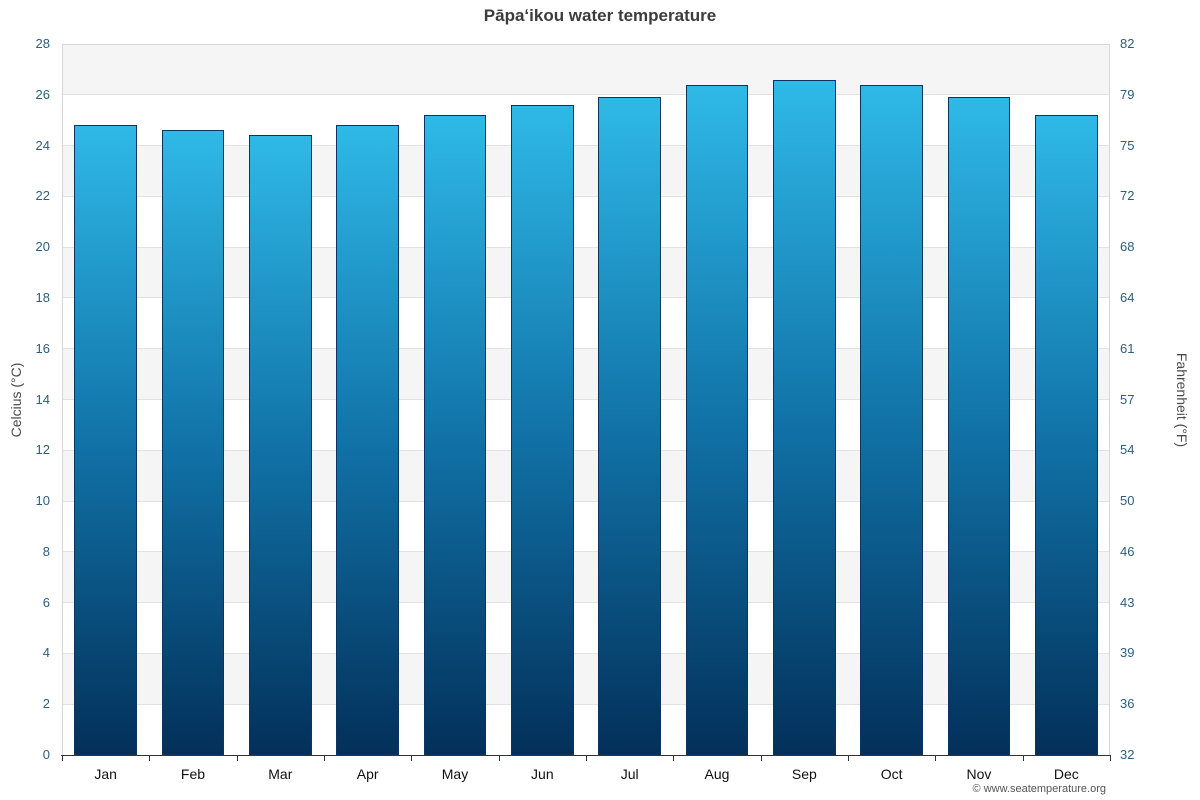 Image resolution: width=1200 pixels, height=800 pixels. Describe the element at coordinates (42, 348) in the screenshot. I see `y-tick-label-celsius: 16` at that location.